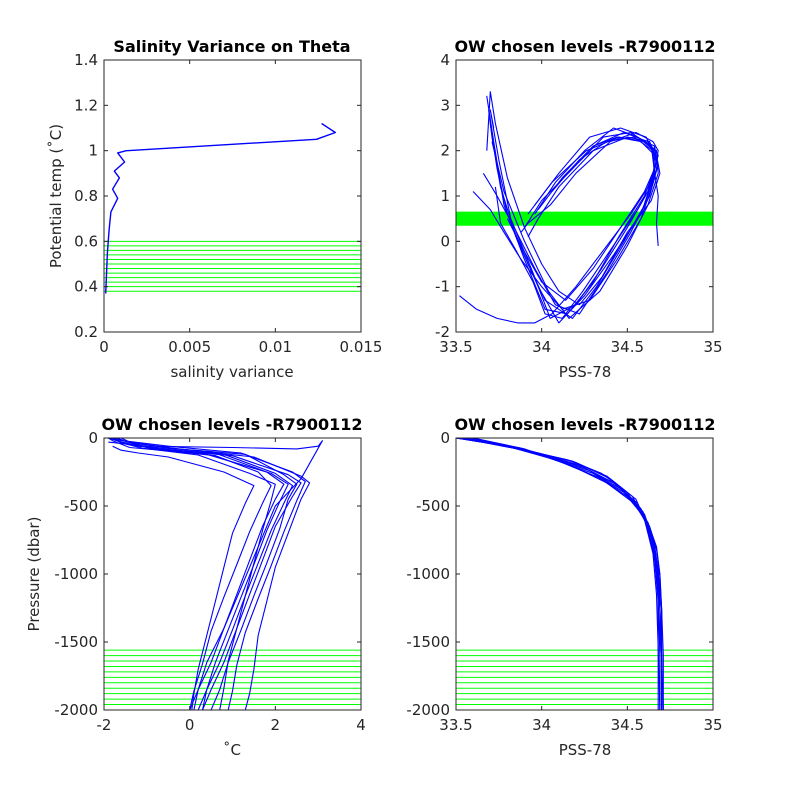 The height and width of the screenshot is (800, 800). Describe the element at coordinates (276, 725) in the screenshot. I see `x-tick-label: 2` at that location.